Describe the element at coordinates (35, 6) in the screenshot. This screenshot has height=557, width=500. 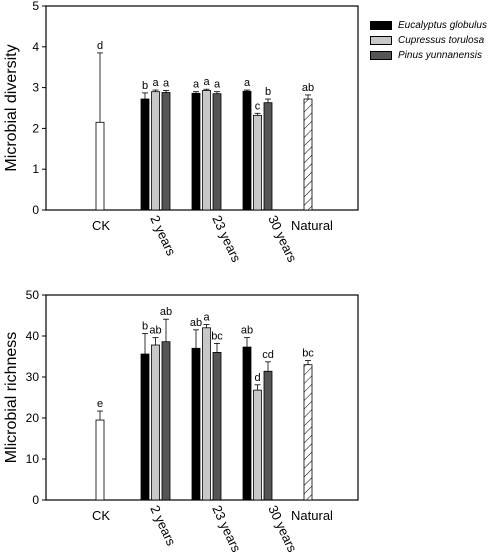
I see `y-tick-label: 5` at that location.